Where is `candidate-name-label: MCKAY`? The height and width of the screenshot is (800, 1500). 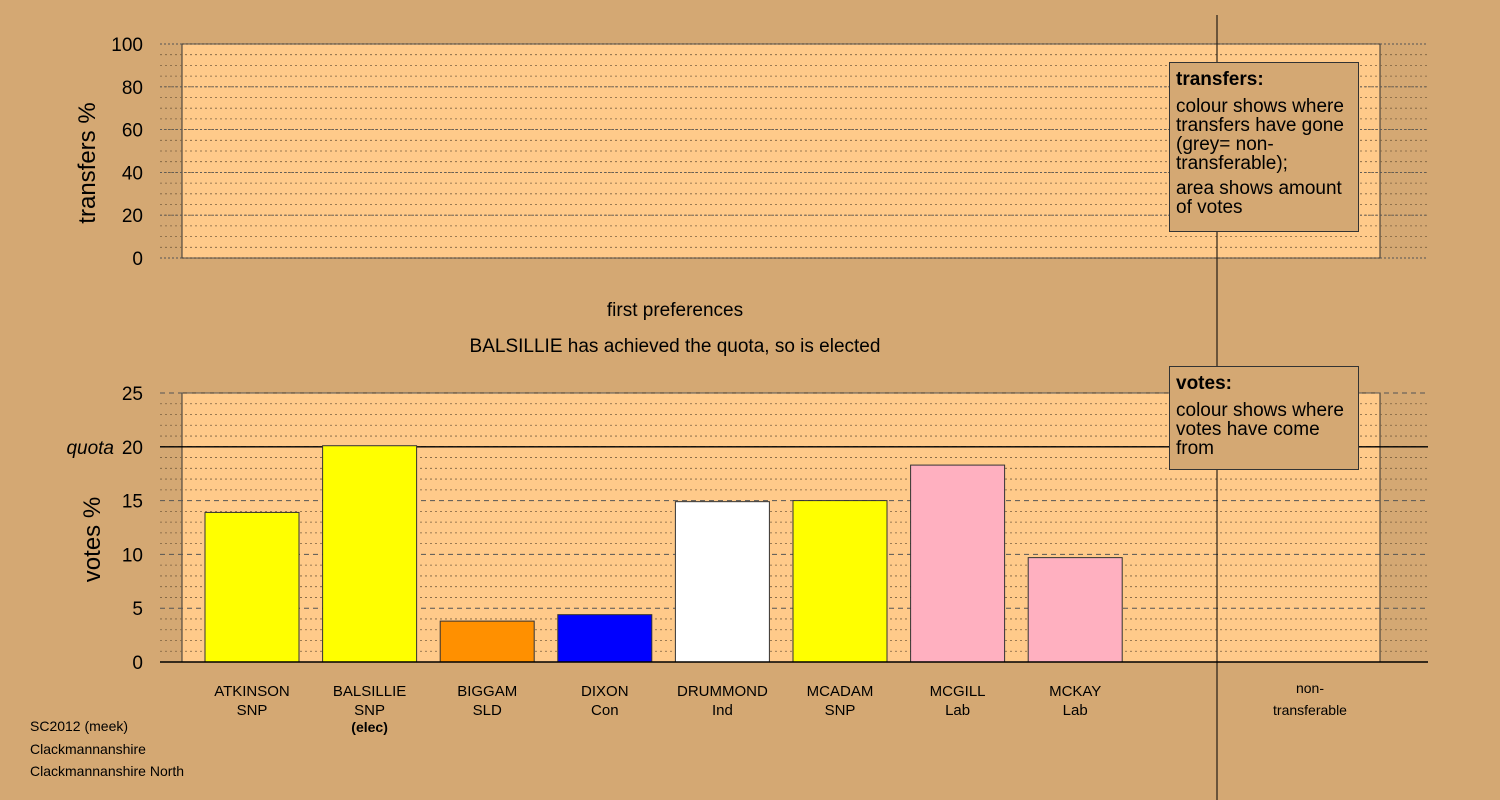 candidate-name-label: MCKAY is located at coordinates (1075, 691).